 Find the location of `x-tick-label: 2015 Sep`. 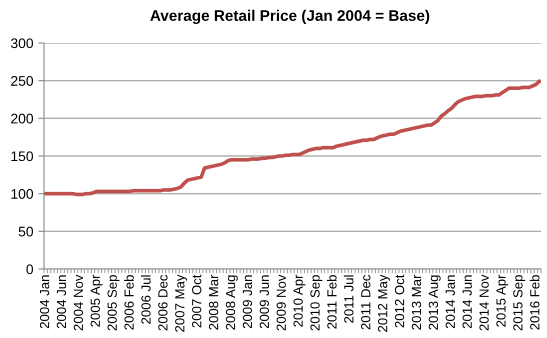

x-tick-label: 2015 Sep is located at coordinates (519, 302).